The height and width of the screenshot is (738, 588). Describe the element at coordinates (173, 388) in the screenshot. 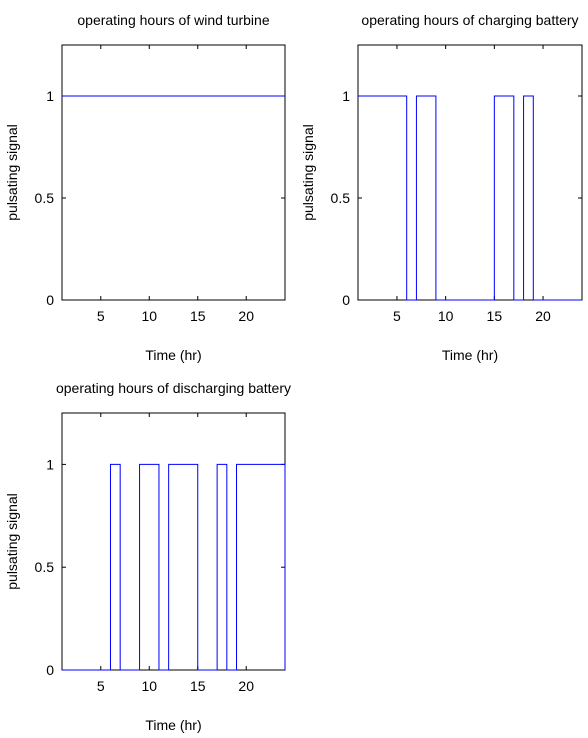

I see `chart-title: operating hours of discharging battery` at that location.